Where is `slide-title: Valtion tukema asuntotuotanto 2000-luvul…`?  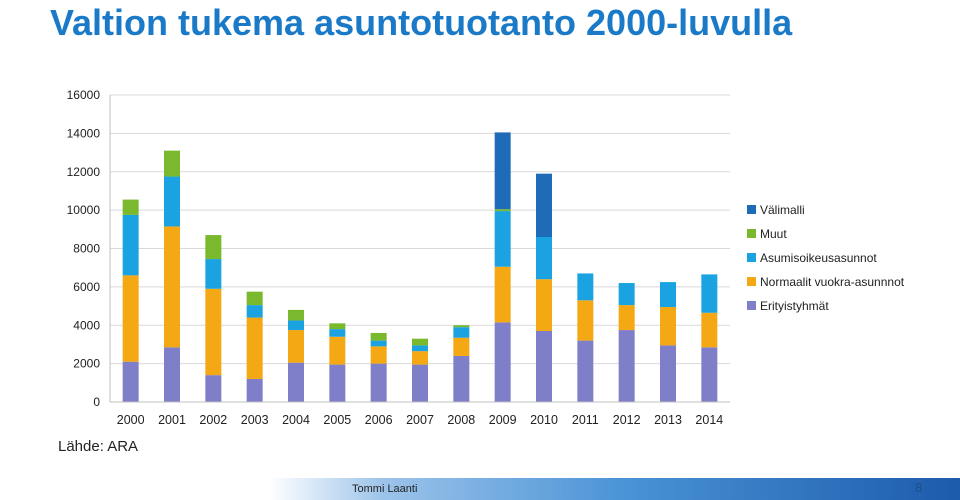 slide-title: Valtion tukema asuntotuotanto 2000-luvul… is located at coordinates (421, 22).